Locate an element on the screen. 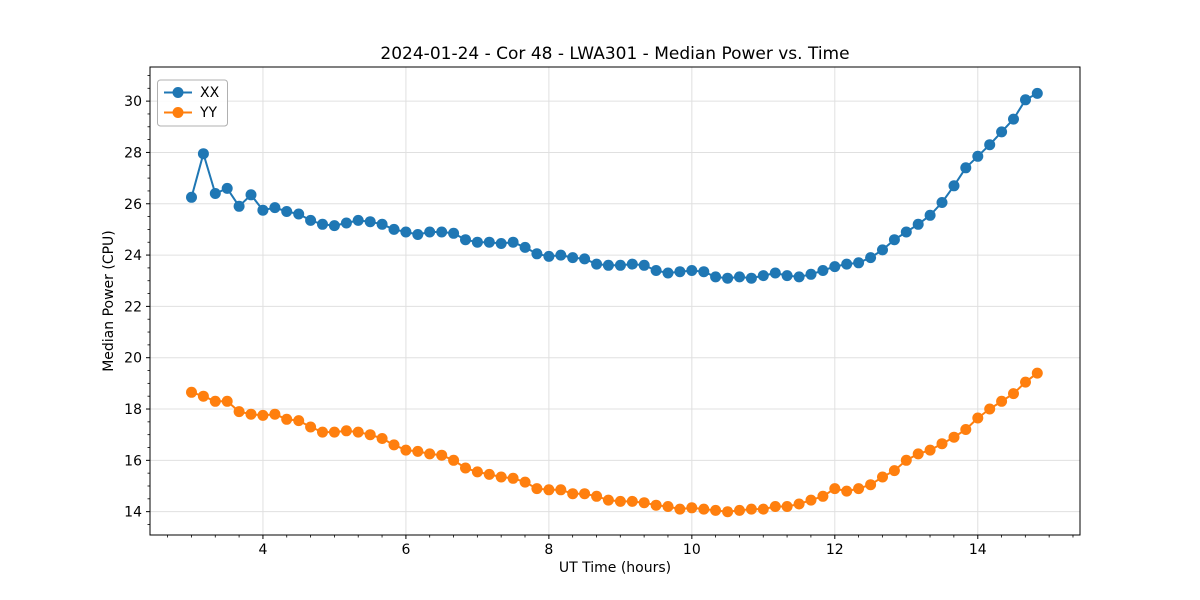  y-tick-label: 30 is located at coordinates (133, 102).